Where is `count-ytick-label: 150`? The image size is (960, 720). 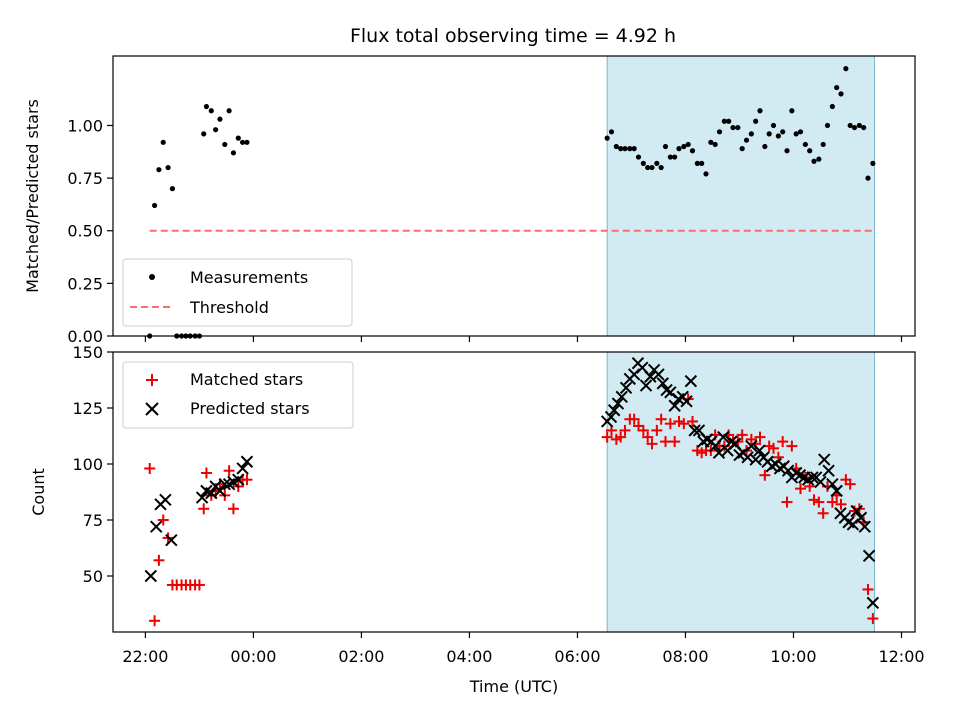 count-ytick-label: 150 is located at coordinates (87, 352).